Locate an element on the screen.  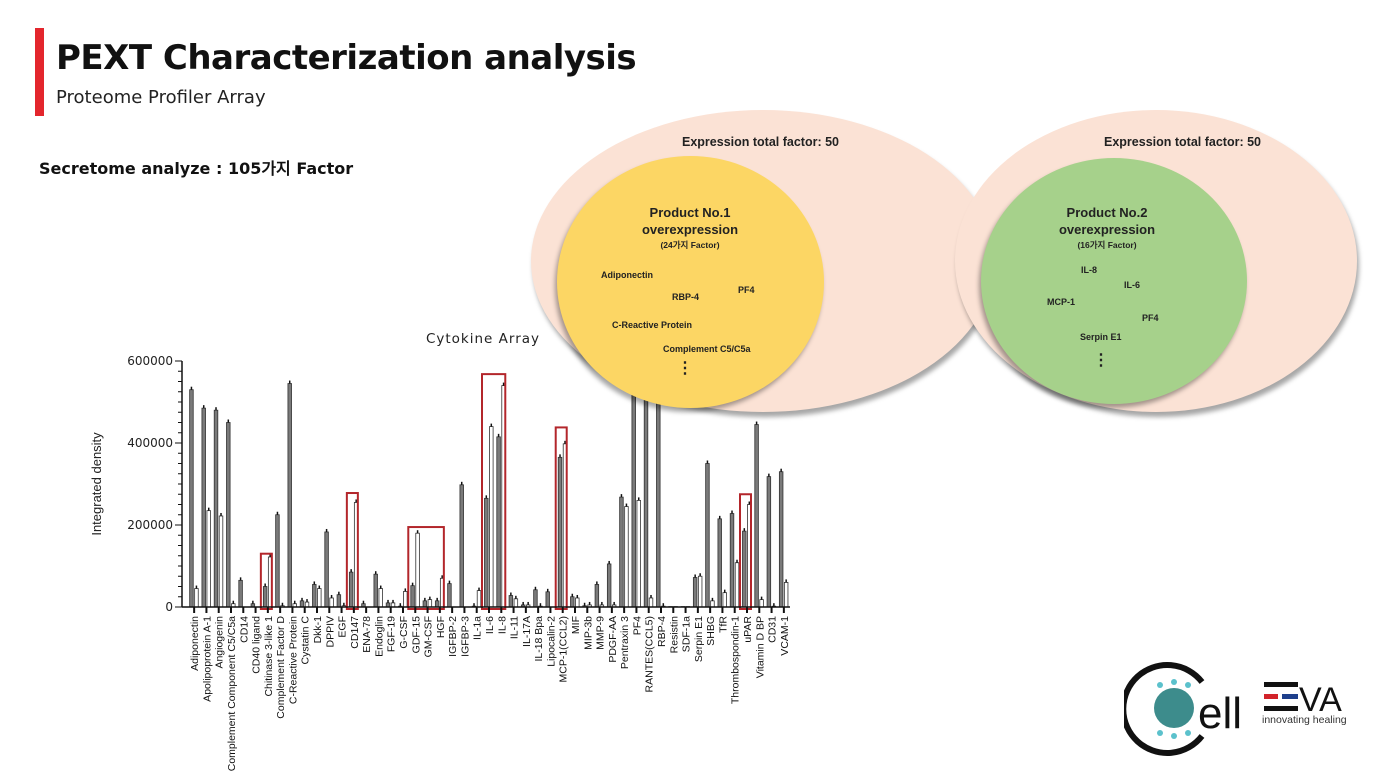
venn1-inner-circle is located at coordinates (690, 282).